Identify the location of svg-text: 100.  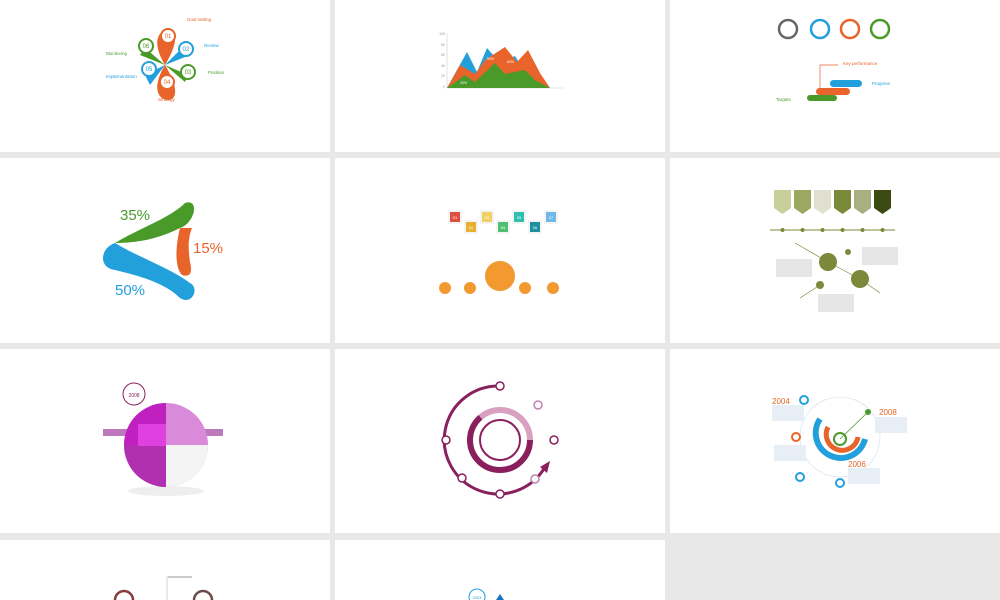
(442, 34).